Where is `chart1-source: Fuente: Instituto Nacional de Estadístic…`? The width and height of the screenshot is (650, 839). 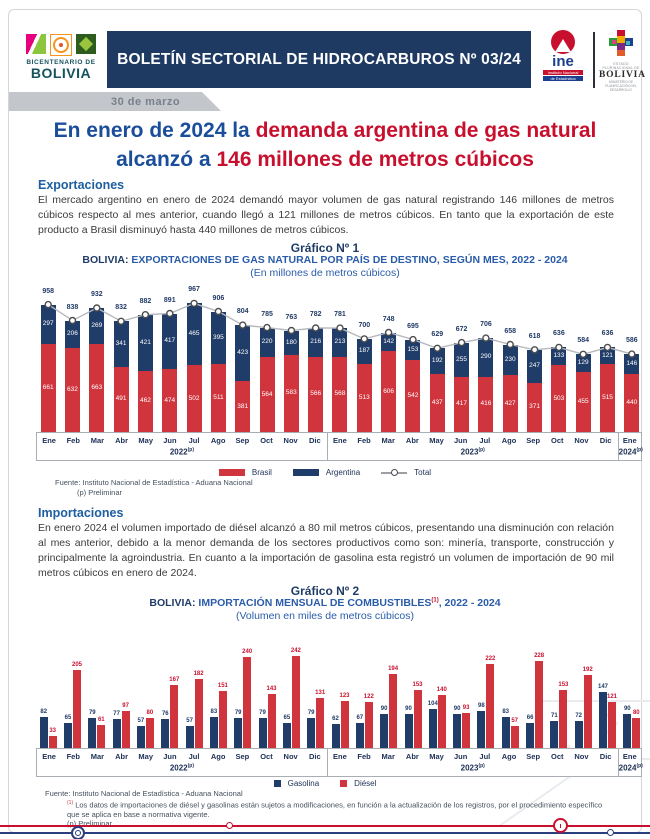
chart1-source: Fuente: Instituto Nacional de Estadístic… is located at coordinates (154, 487).